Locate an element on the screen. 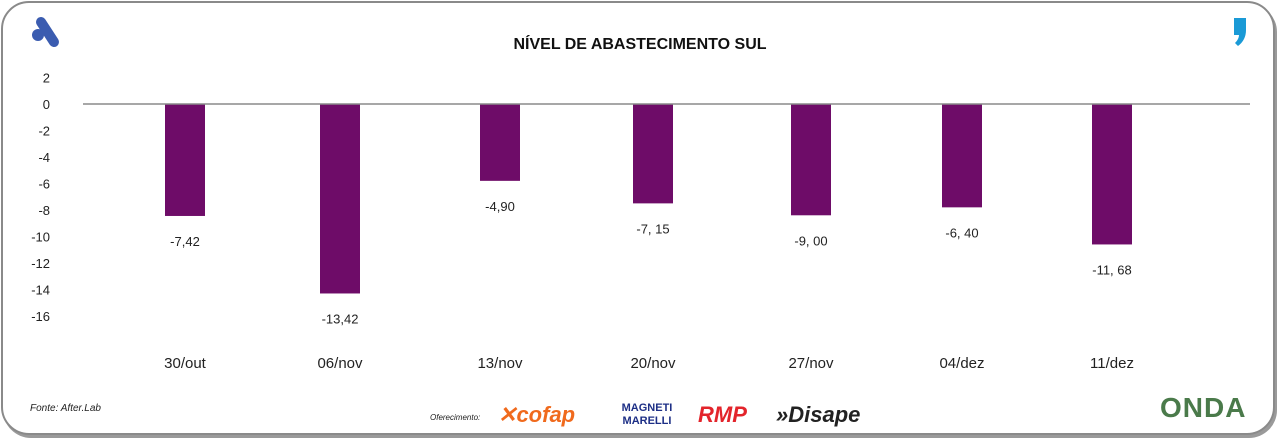 The image size is (1280, 441). x-tick-label: 06/nov is located at coordinates (340, 363).